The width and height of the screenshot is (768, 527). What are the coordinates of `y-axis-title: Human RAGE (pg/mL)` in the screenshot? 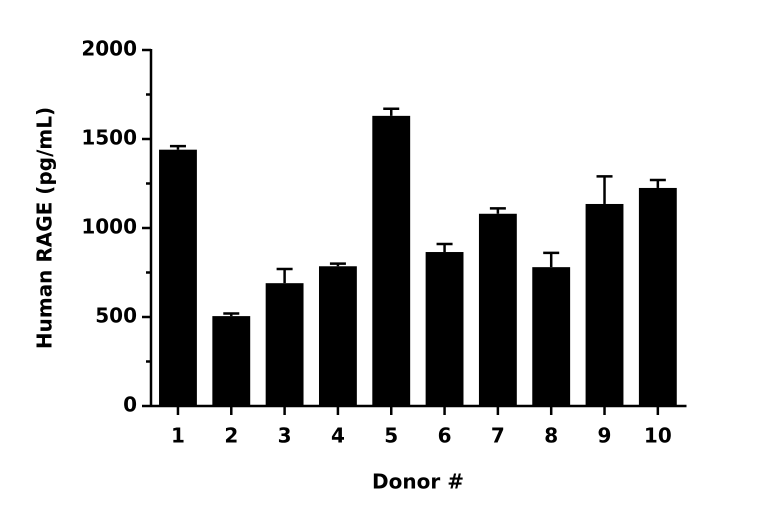 It's located at (45, 228).